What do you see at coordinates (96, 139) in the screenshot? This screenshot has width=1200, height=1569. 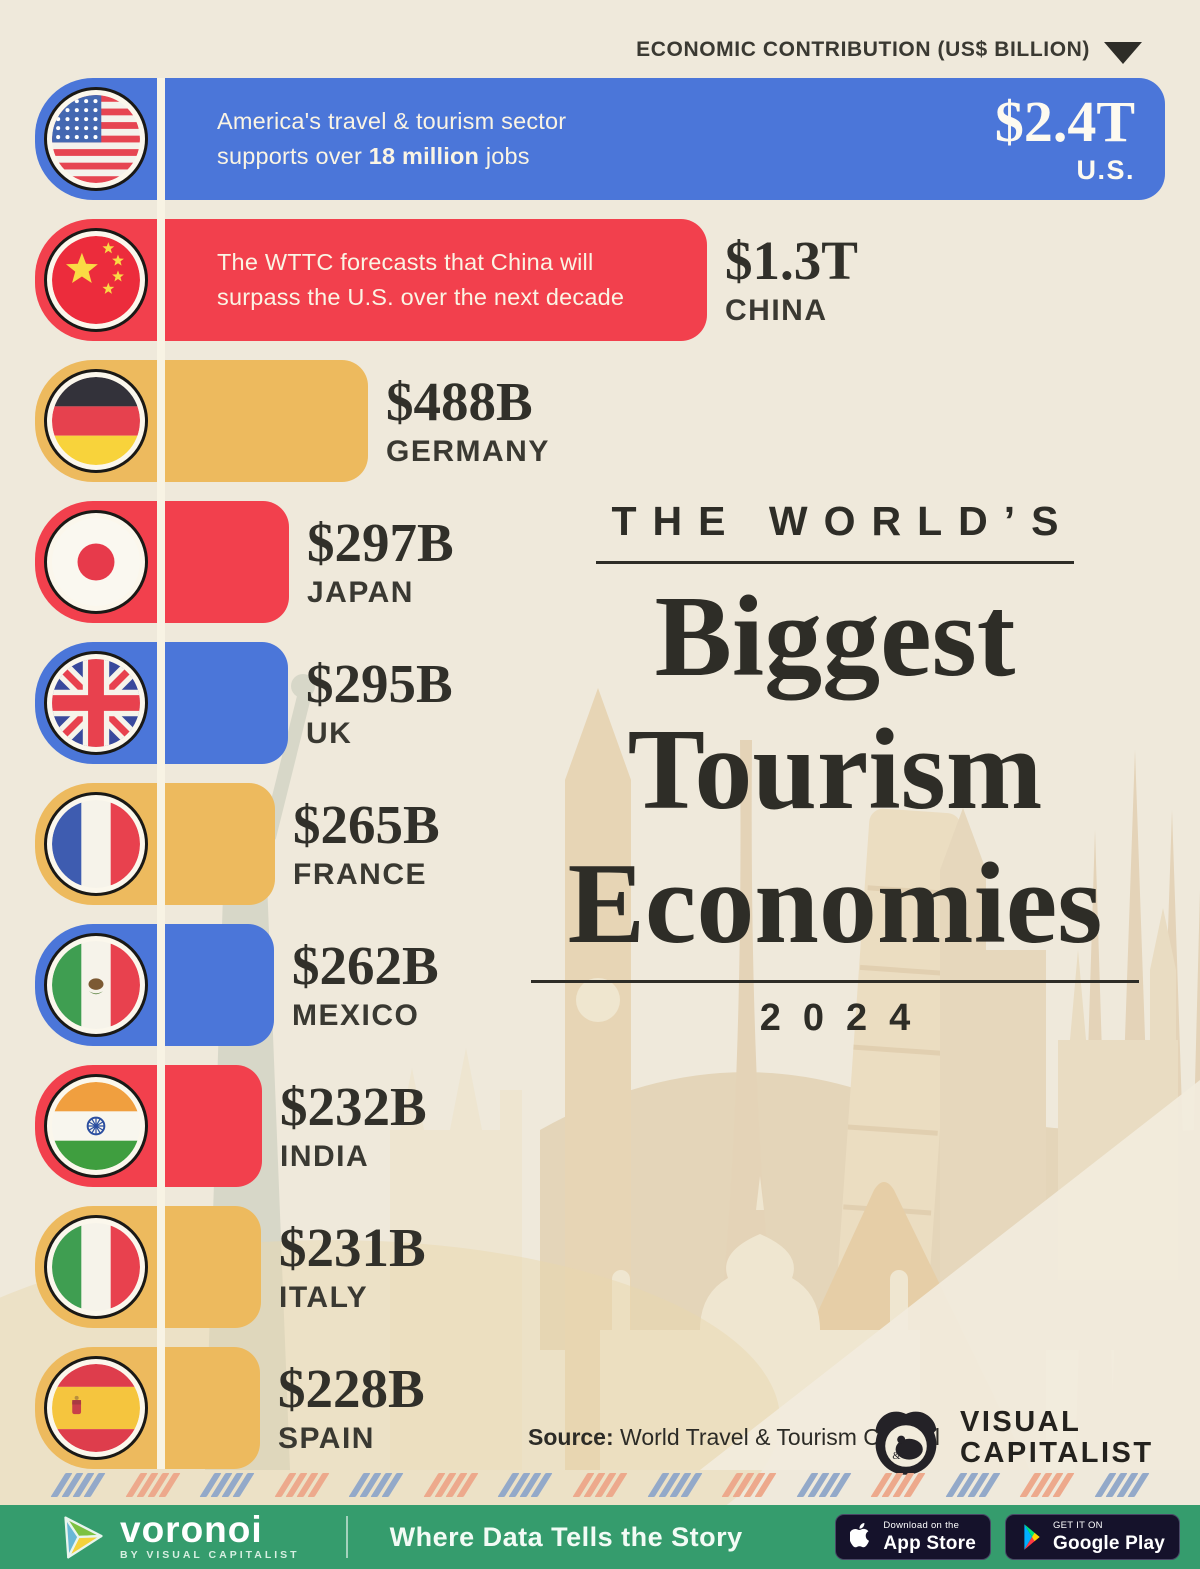 I see `flag-badge-us` at bounding box center [96, 139].